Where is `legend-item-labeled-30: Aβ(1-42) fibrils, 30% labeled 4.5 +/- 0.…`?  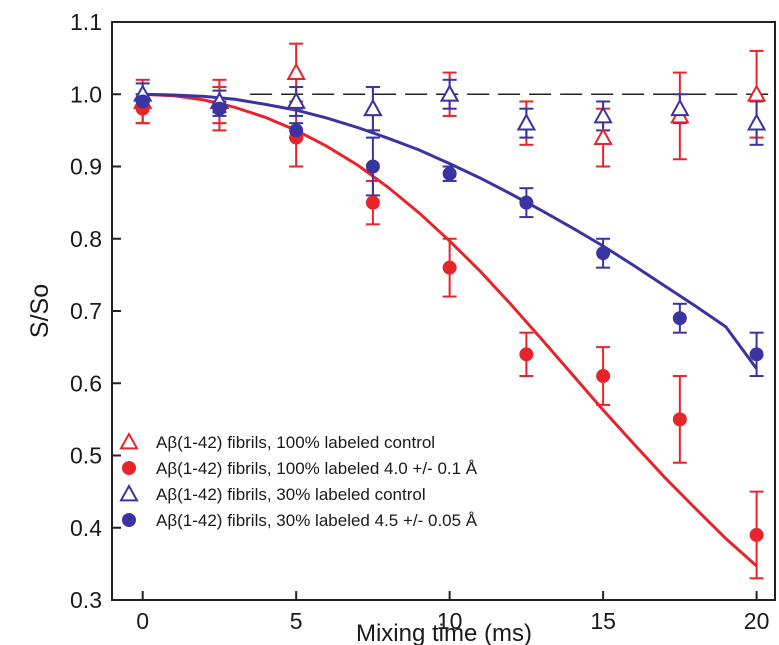 legend-item-labeled-30: Aβ(1-42) fibrils, 30% labeled 4.5 +/- 0.… is located at coordinates (300, 520).